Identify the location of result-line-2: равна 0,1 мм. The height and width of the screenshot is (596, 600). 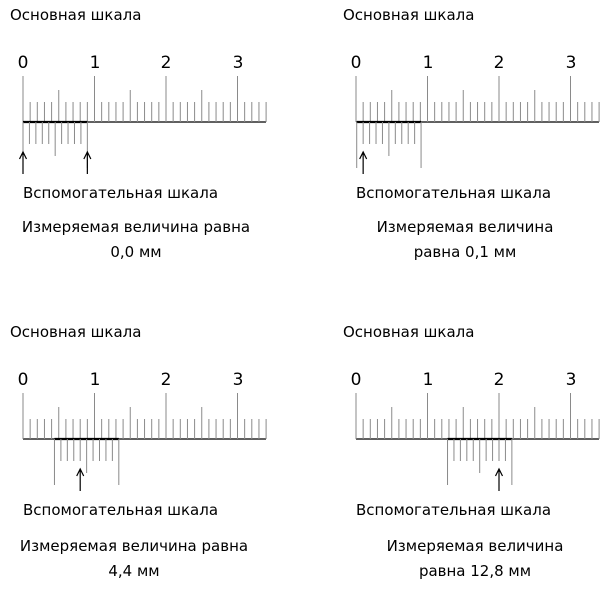
(465, 252).